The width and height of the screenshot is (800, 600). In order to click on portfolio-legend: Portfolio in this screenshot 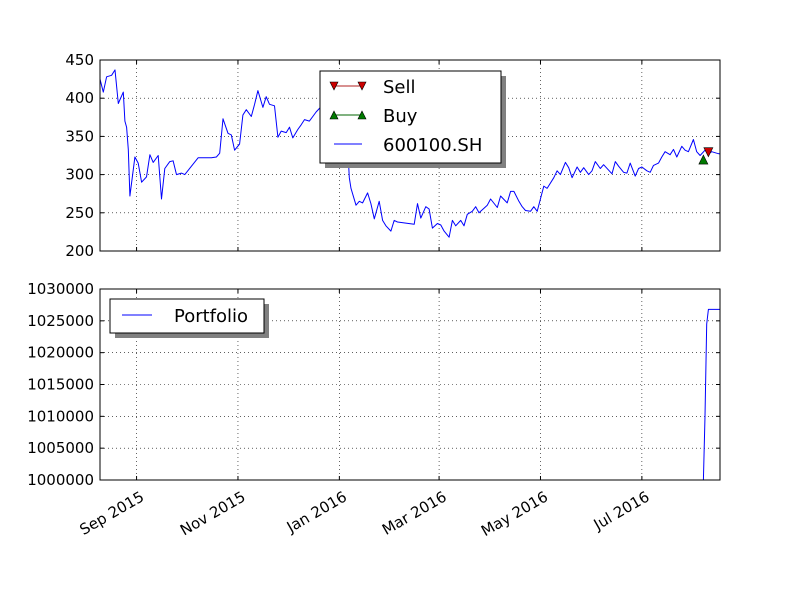, I will do `click(189, 318)`.